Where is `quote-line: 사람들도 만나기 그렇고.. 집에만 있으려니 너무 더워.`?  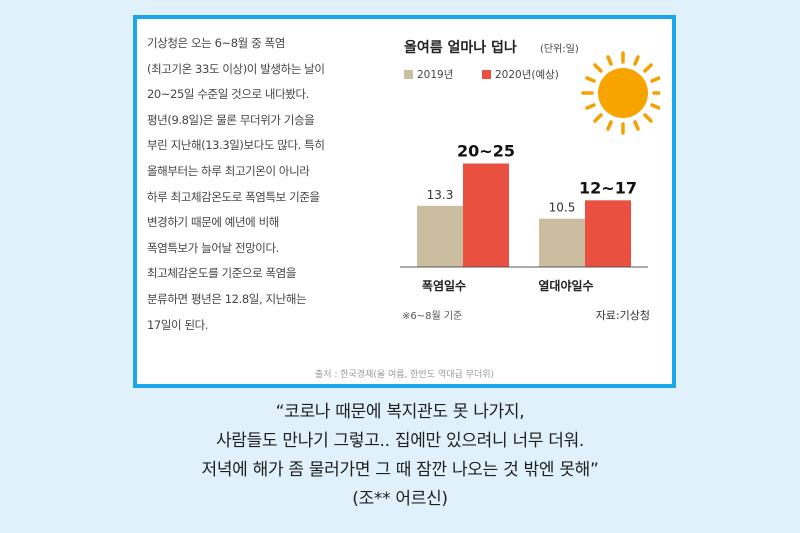 quote-line: 사람들도 만나기 그렇고.. 집에만 있으려니 너무 더워. is located at coordinates (400, 441).